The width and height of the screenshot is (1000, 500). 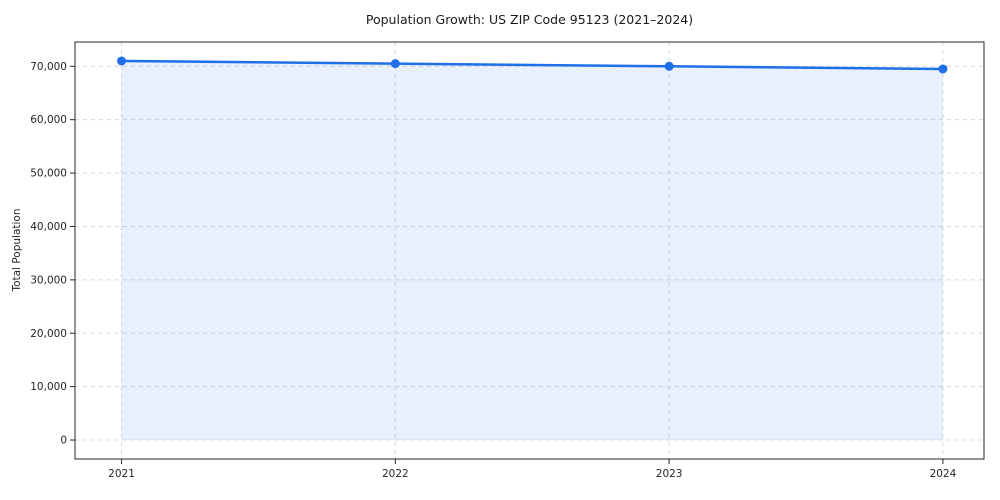 I want to click on y-tick-label: 20,000, so click(x=48, y=334).